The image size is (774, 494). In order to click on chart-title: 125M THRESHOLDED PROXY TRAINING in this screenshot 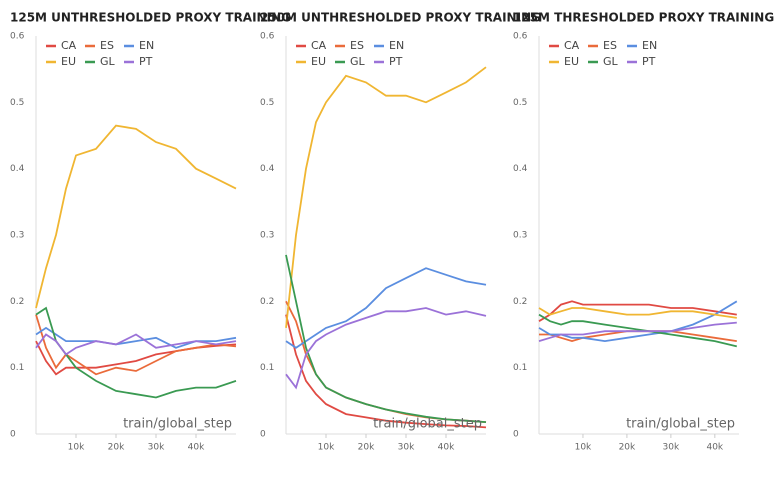, I will do `click(643, 18)`.